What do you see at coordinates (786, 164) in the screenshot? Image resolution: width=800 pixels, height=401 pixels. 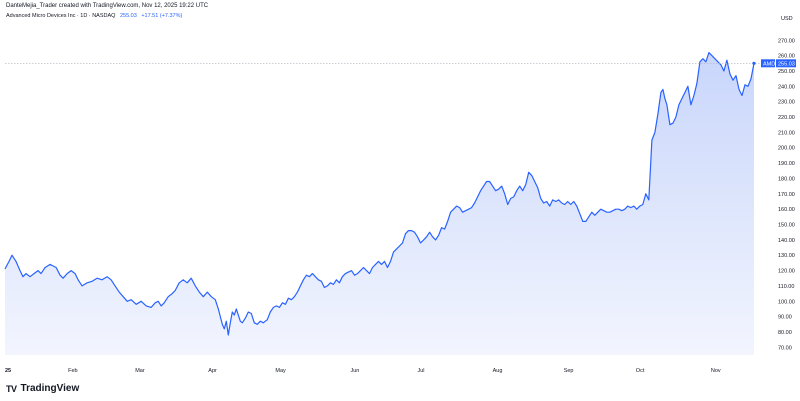 I see `y-tick-label: 190.00` at bounding box center [786, 164].